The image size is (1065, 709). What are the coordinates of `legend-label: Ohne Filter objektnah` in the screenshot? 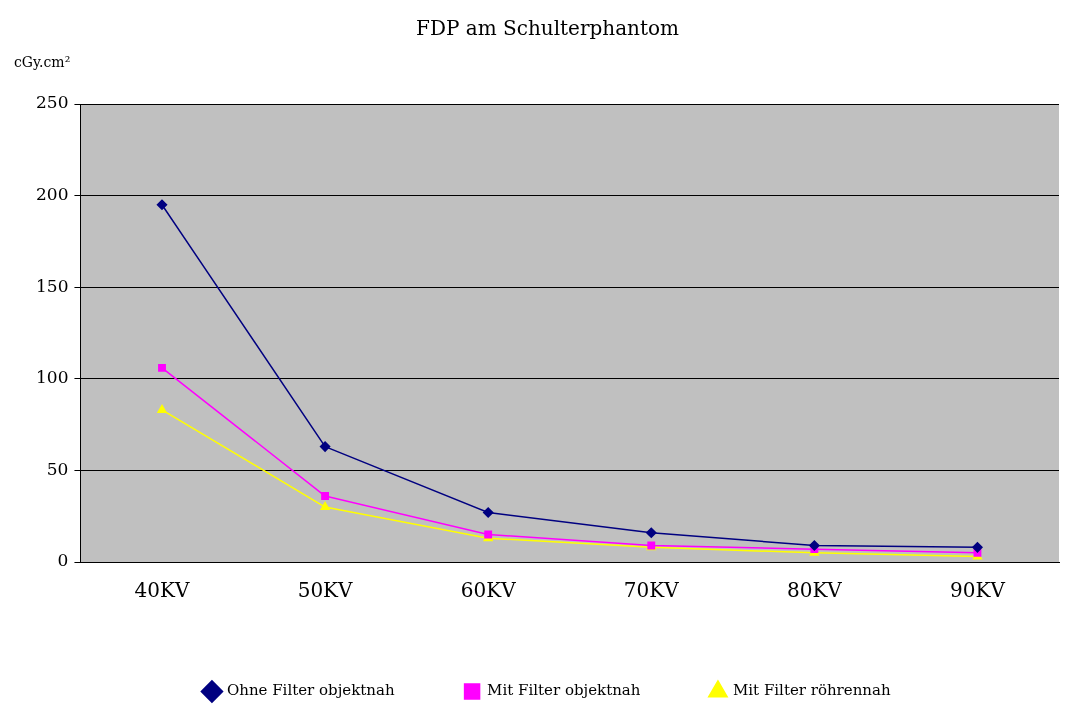 It's located at (310, 690).